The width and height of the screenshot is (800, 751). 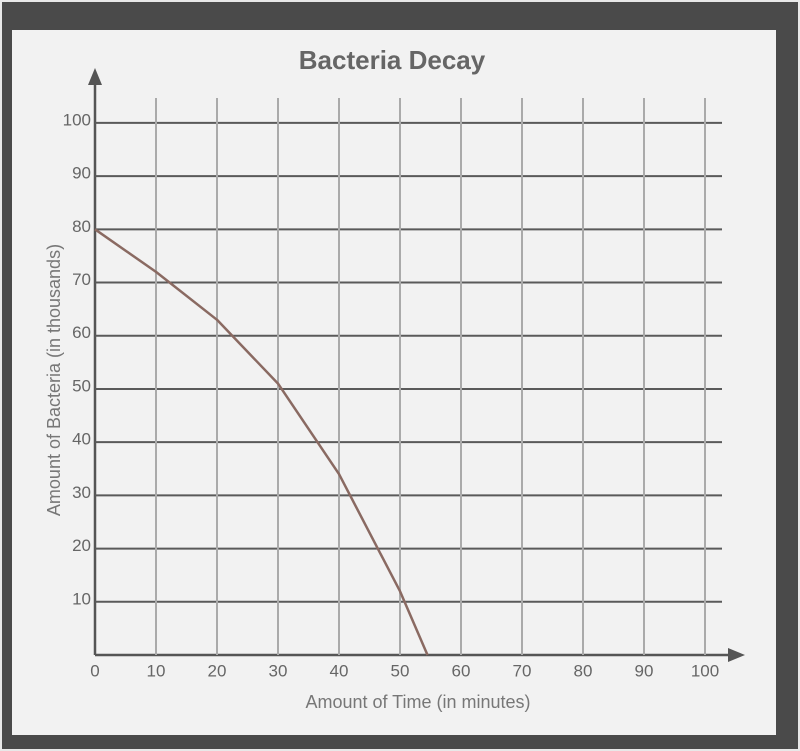 I want to click on y-tick-label: 90, so click(x=81, y=173).